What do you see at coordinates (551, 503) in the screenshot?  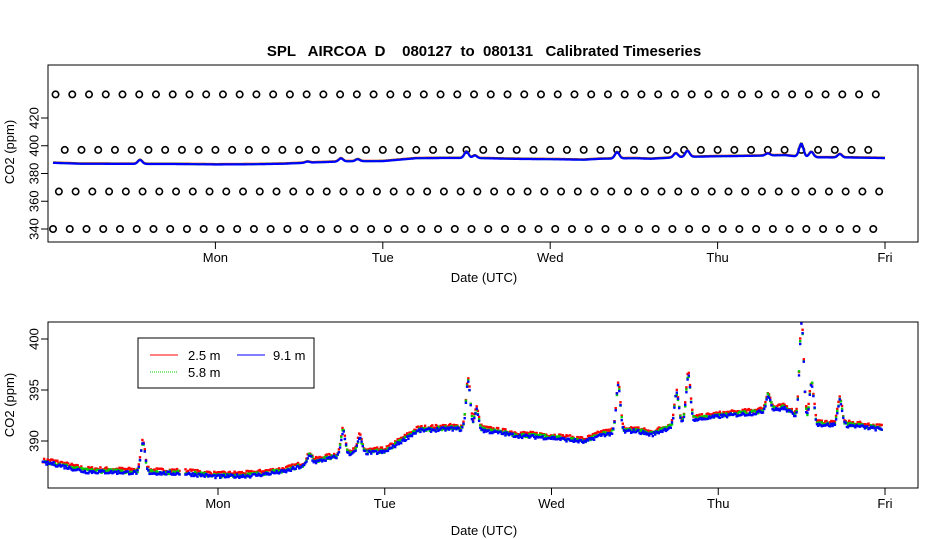 I see `bottom-x-tick-label: Wed` at bounding box center [551, 503].